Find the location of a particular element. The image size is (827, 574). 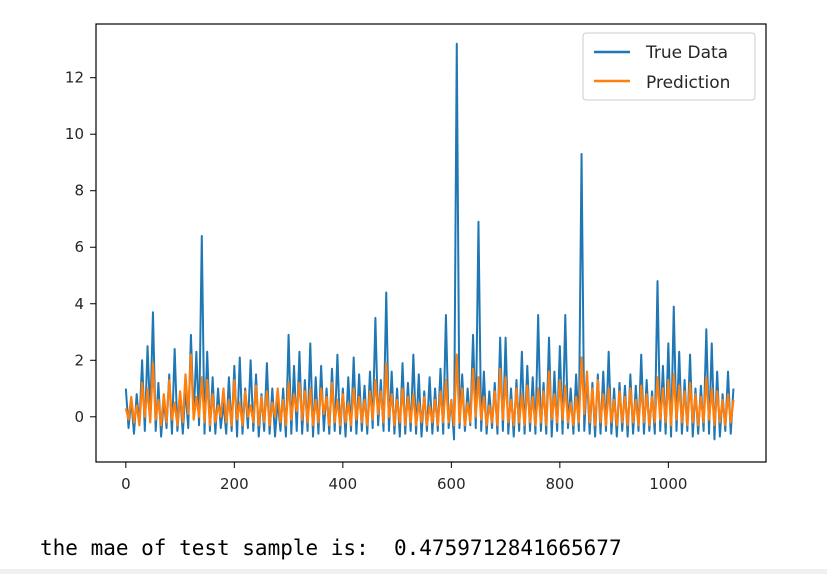

x-axis: 0 200 400 600 800 1000 is located at coordinates (404, 477).